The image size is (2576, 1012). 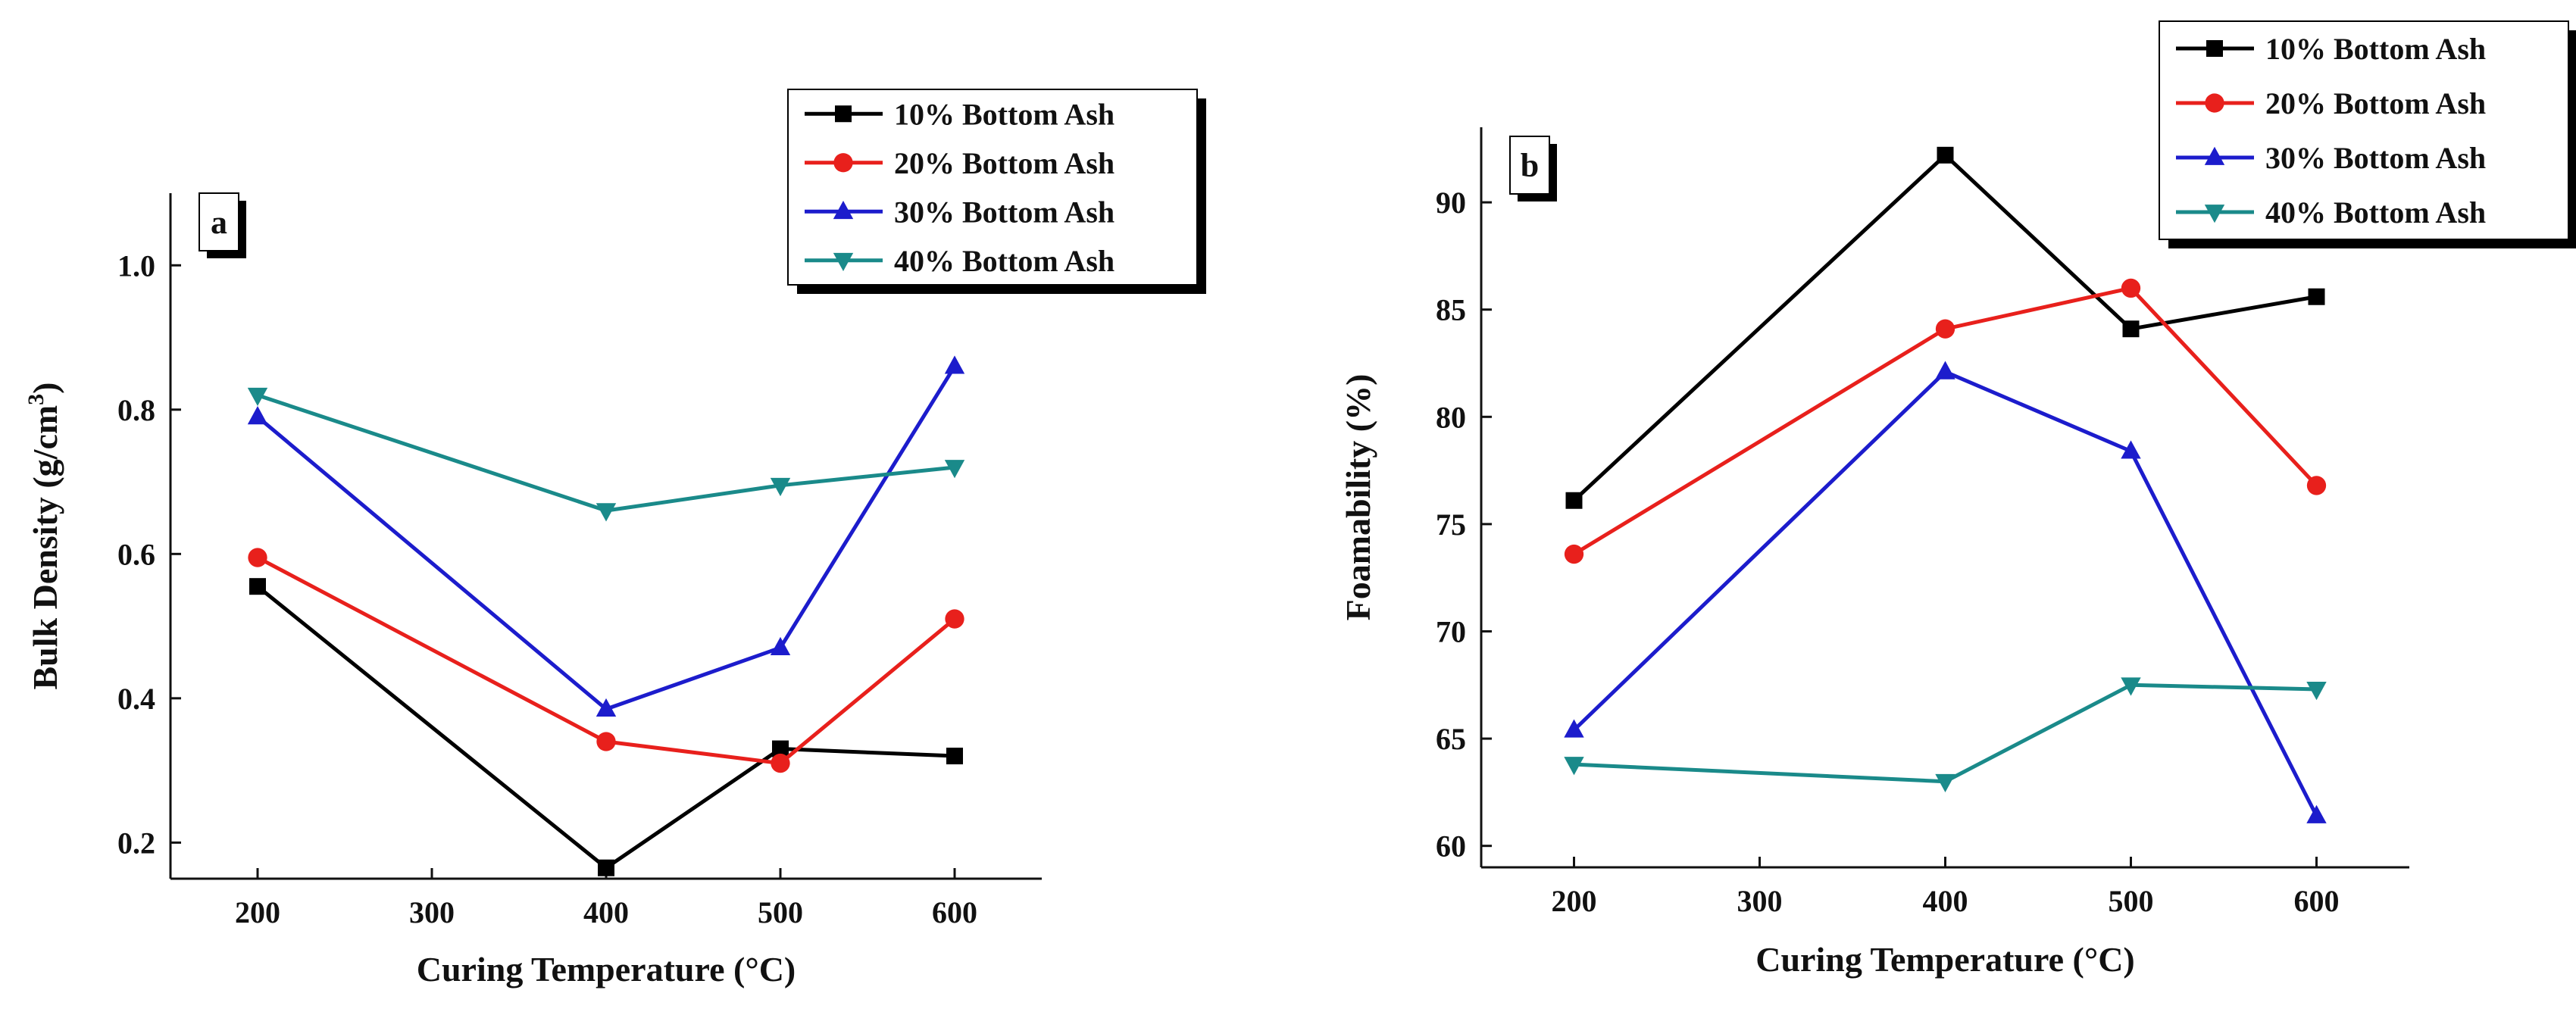 I want to click on legend-item: 10% Bottom Ash, so click(x=959, y=114).